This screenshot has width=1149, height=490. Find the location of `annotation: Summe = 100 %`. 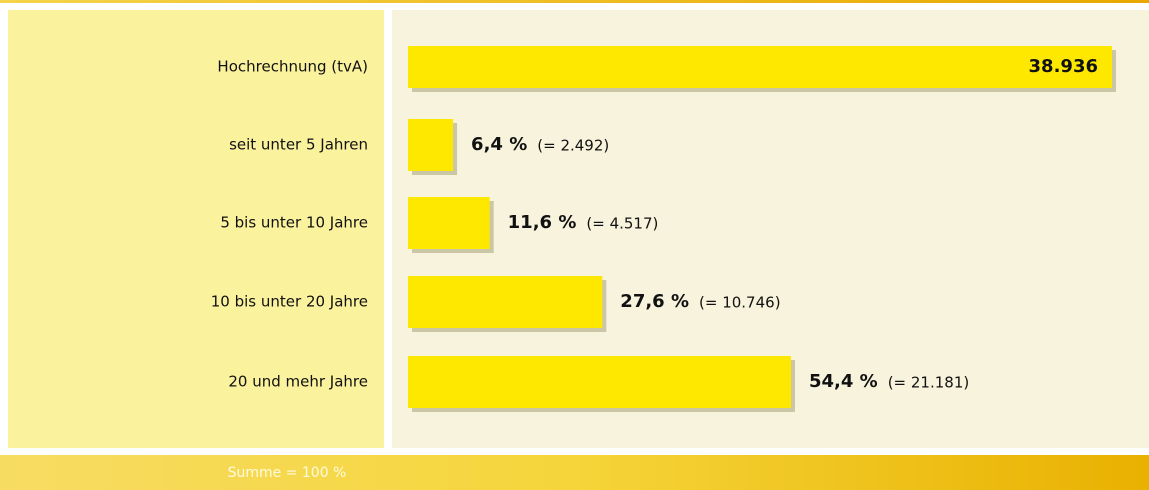

annotation: Summe = 100 % is located at coordinates (287, 473).